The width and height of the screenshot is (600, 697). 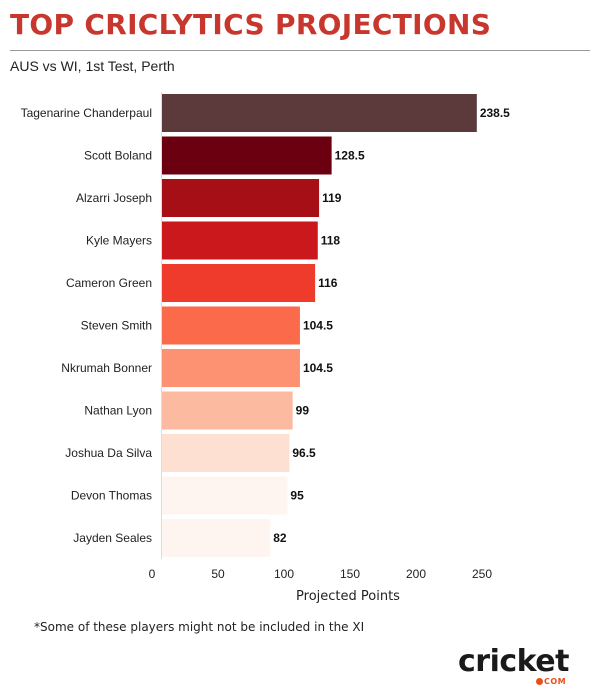 I want to click on category-label: Alzarri Joseph, so click(x=114, y=198).